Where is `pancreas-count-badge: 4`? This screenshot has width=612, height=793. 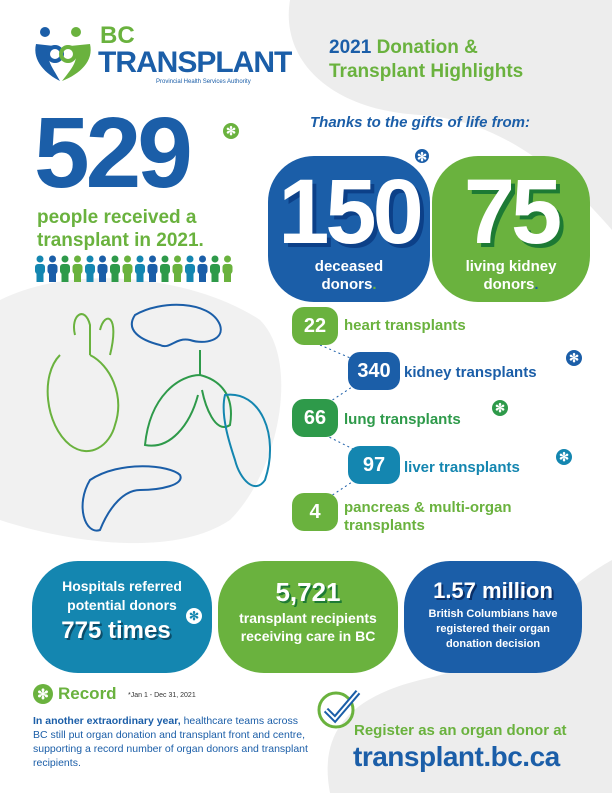 pancreas-count-badge: 4 is located at coordinates (315, 512).